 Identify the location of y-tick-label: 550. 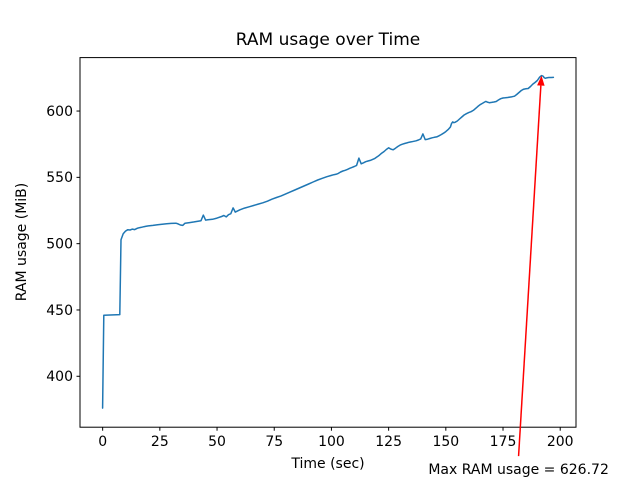
(59, 178).